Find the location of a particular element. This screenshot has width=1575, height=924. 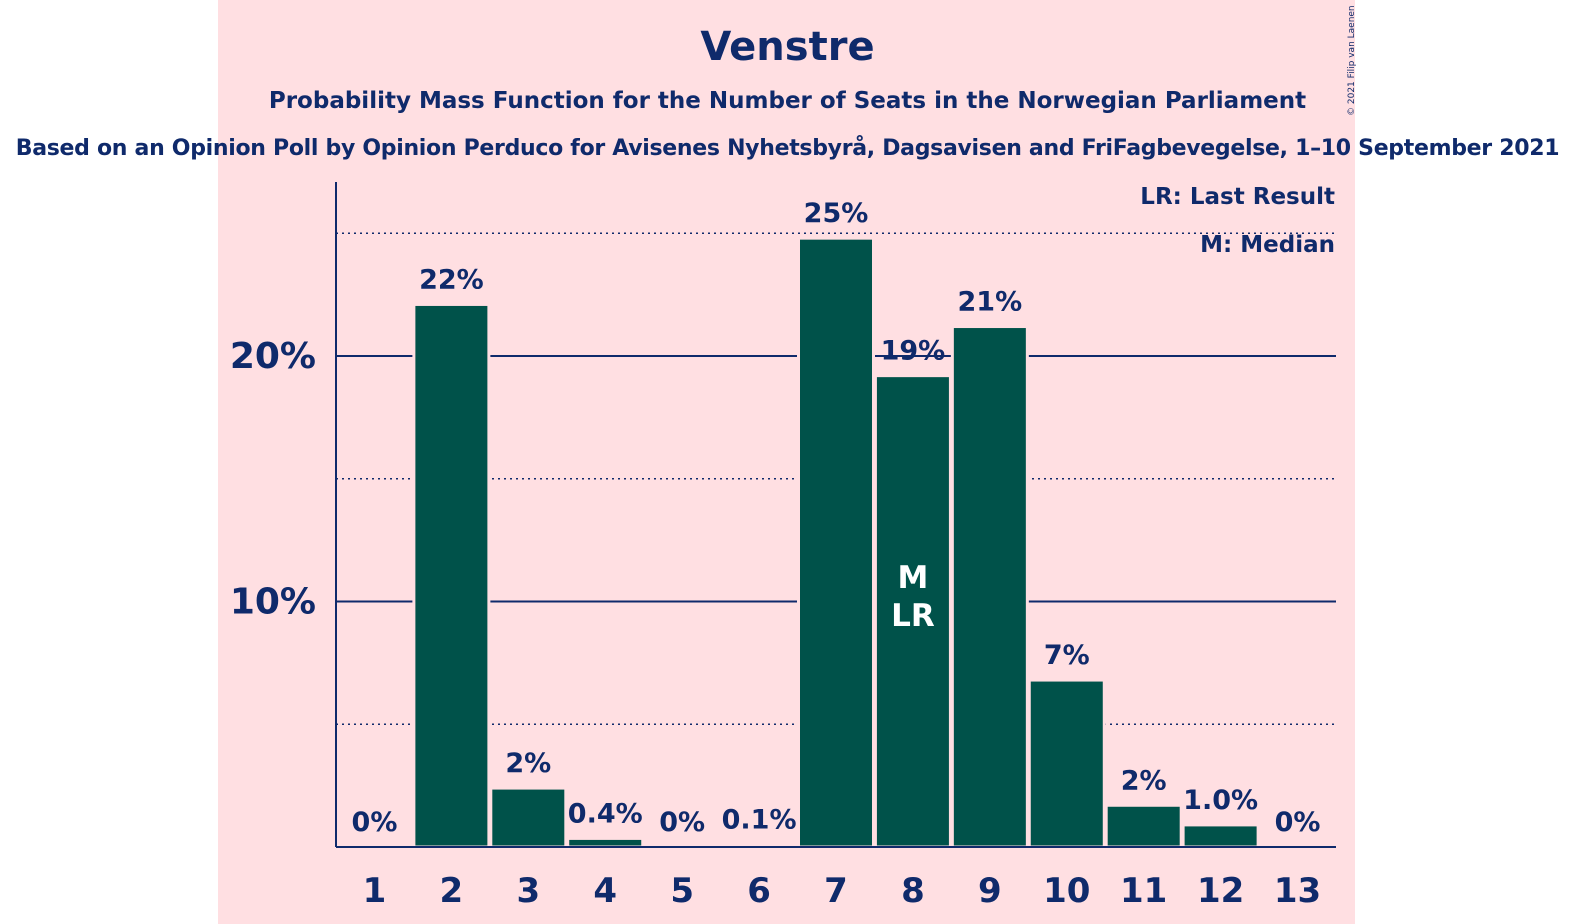

x-tick-label: 6 is located at coordinates (759, 891).